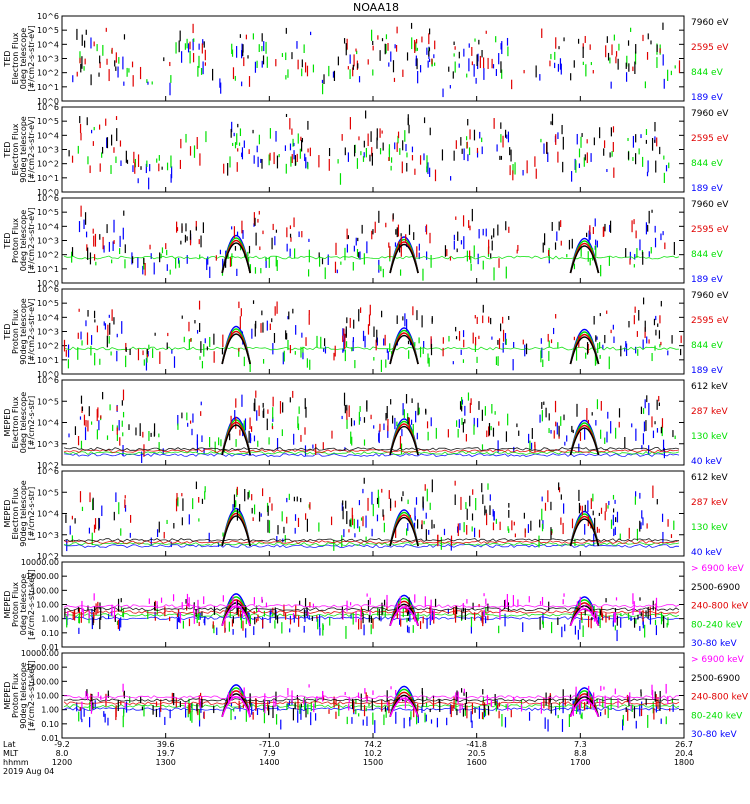 This screenshot has height=804, width=750. What do you see at coordinates (165, 762) in the screenshot?
I see `x-tick-label: 1300` at bounding box center [165, 762].